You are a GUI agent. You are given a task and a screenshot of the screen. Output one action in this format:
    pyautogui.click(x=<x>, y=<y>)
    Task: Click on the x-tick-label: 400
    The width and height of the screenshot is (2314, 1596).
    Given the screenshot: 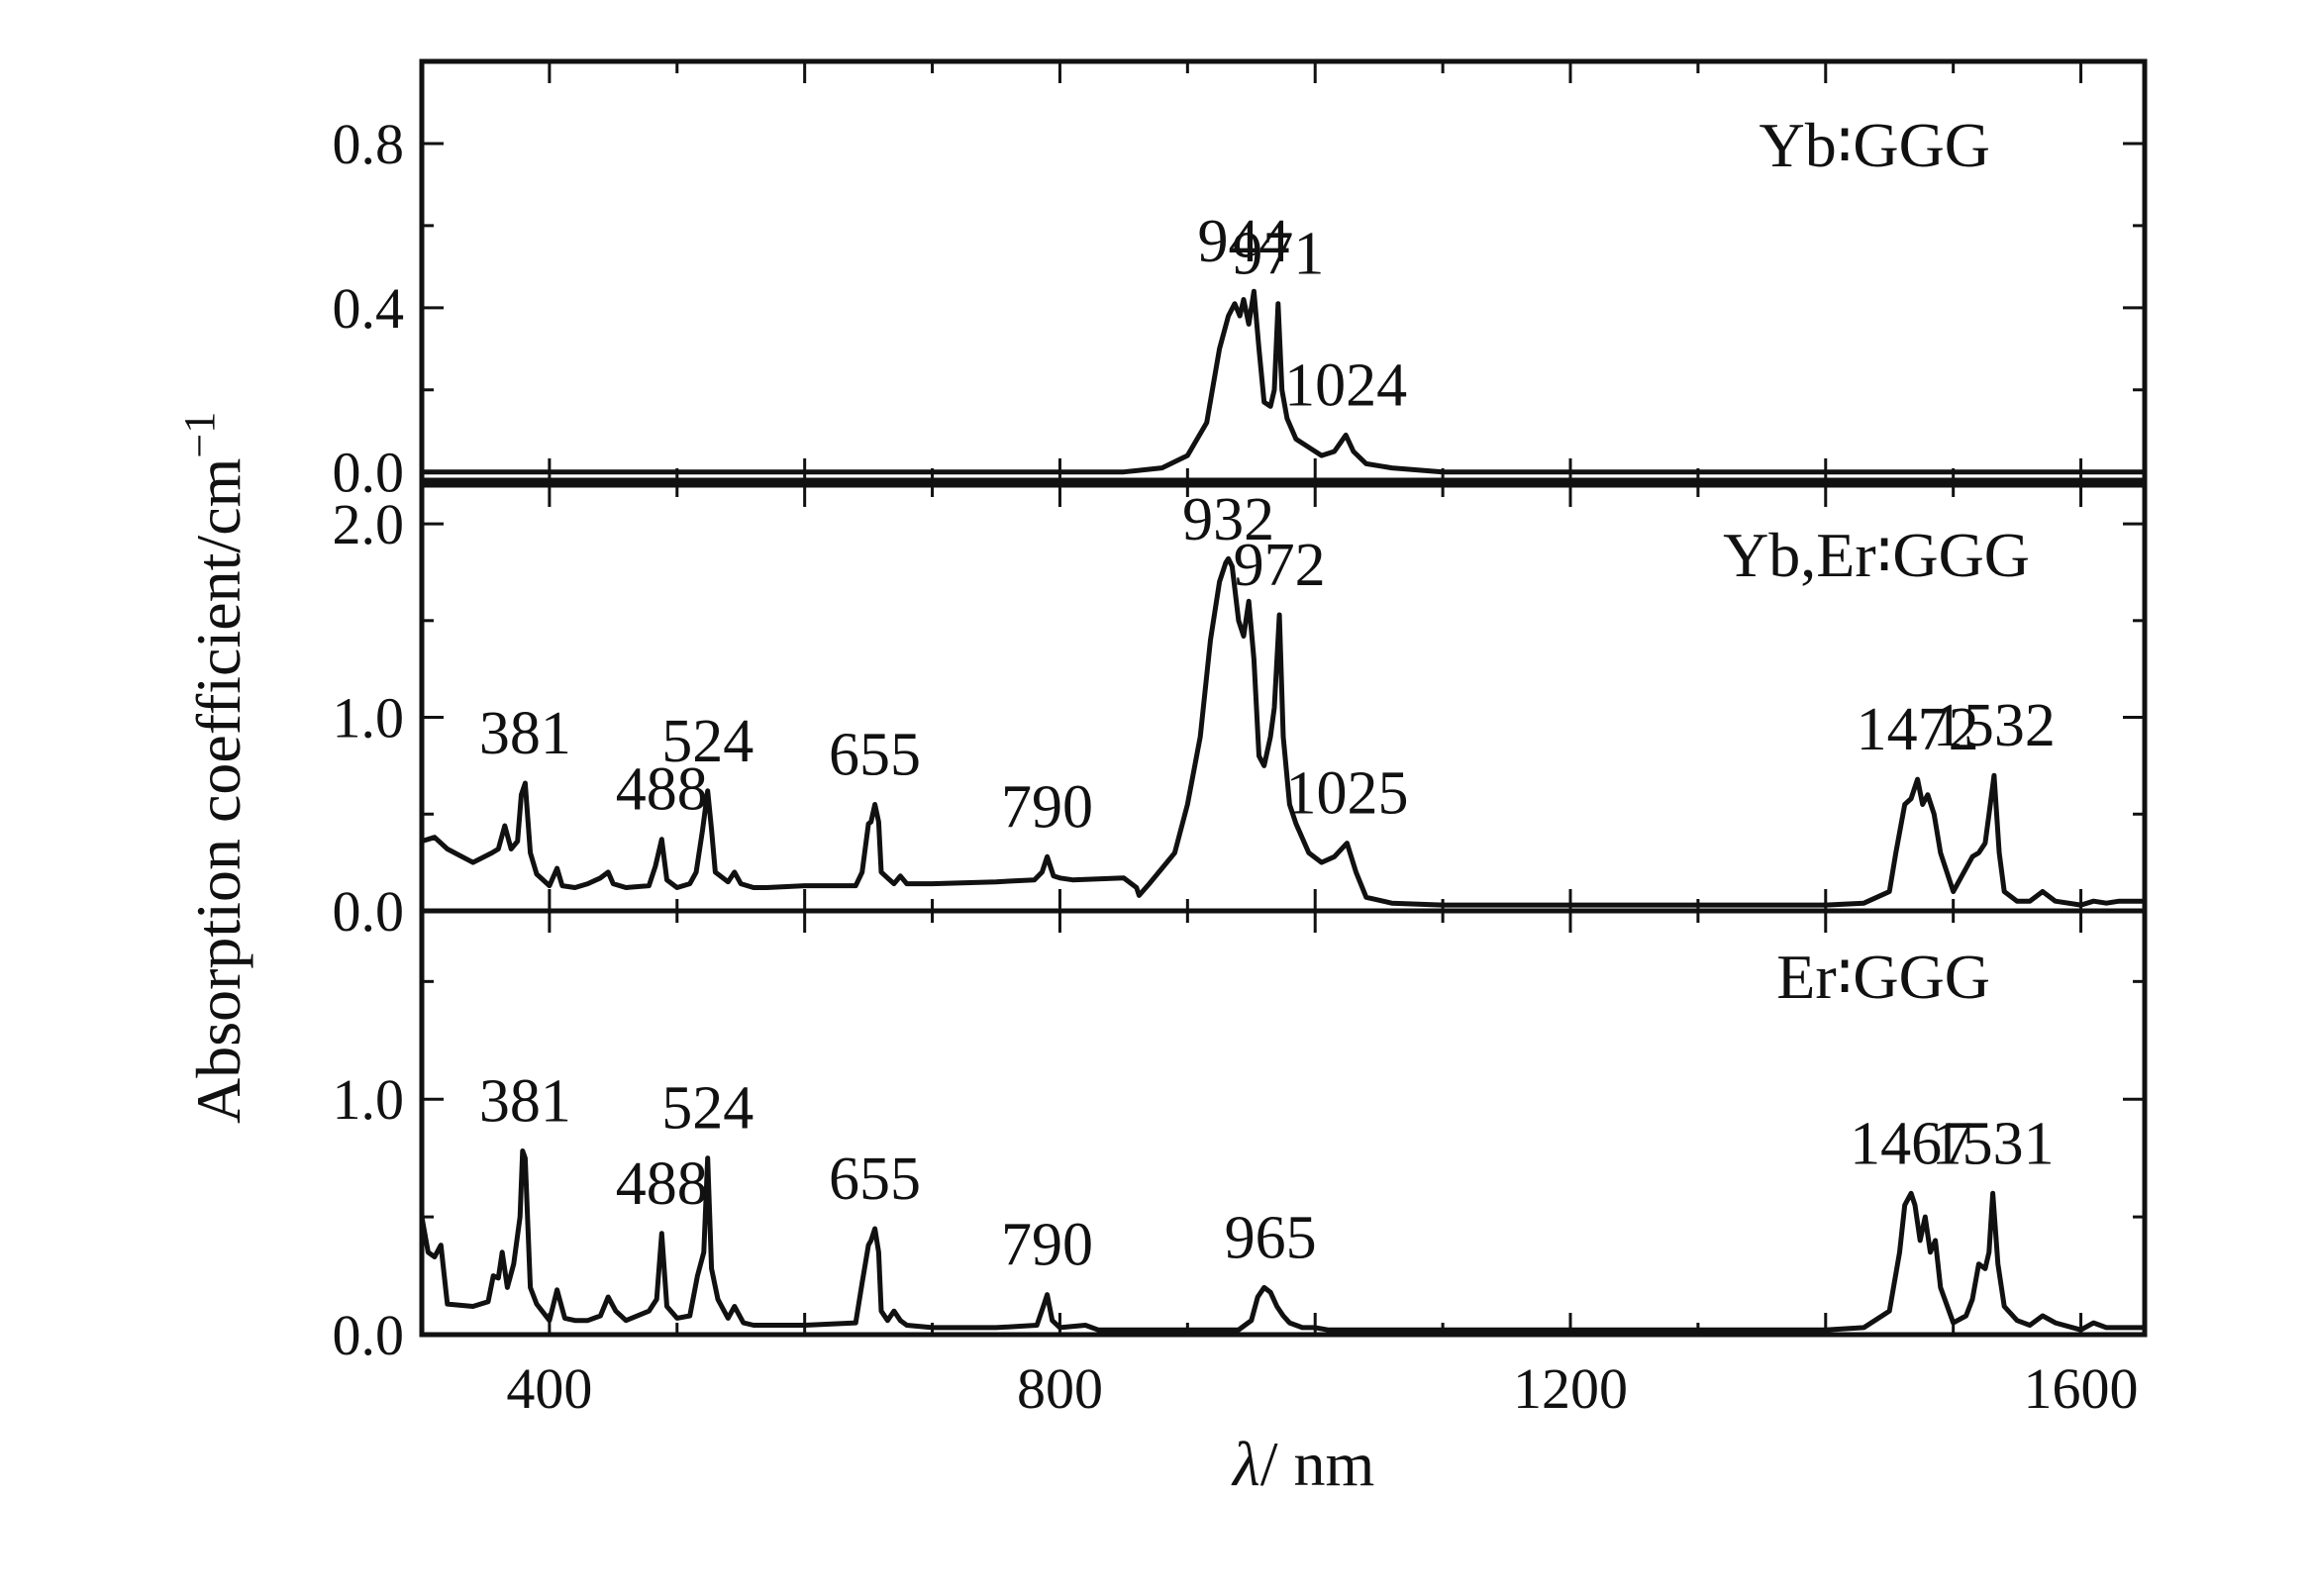 What is the action you would take?
    pyautogui.click(x=549, y=1388)
    